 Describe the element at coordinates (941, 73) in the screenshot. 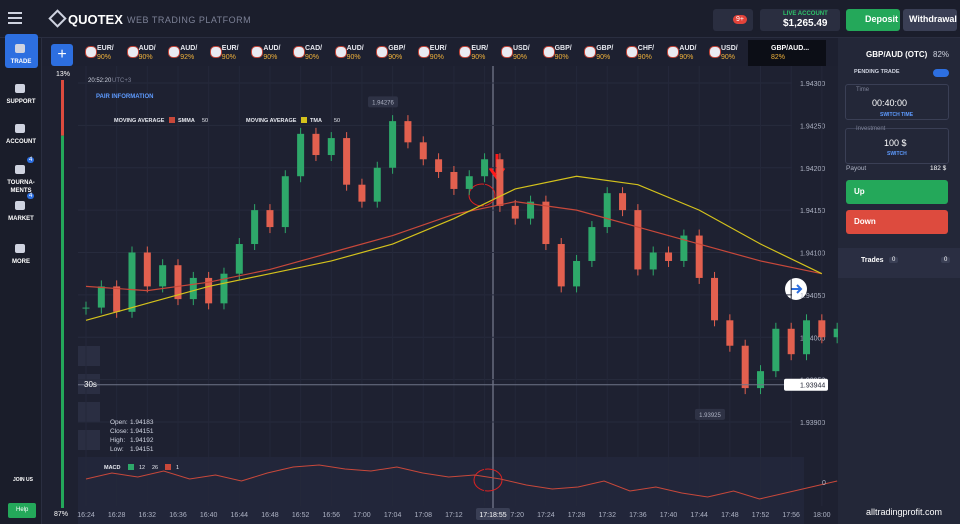

I see `pending-toggle` at that location.